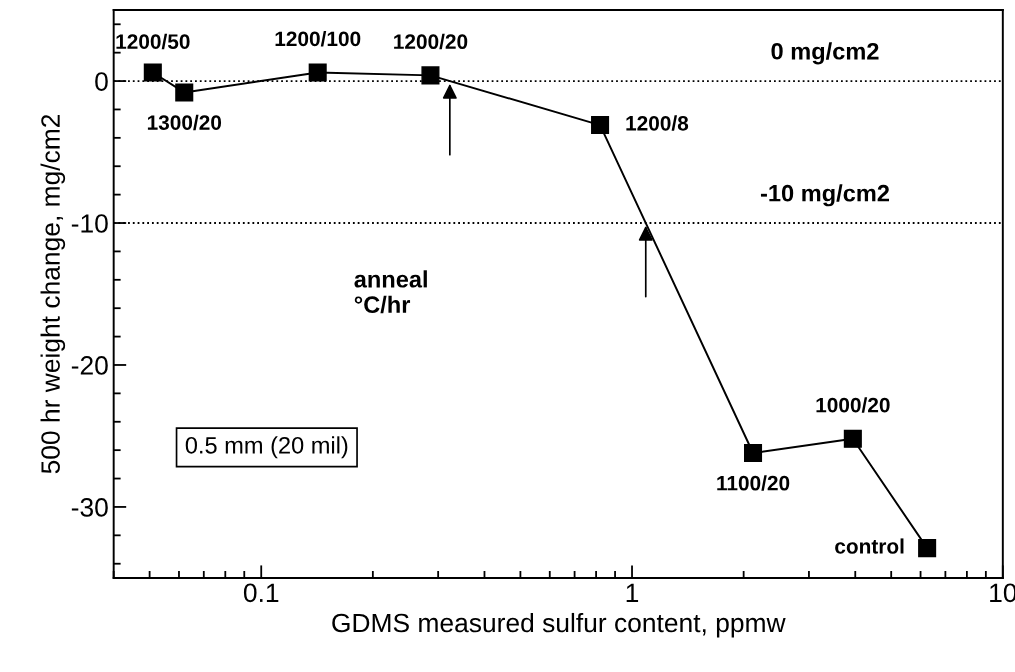 The height and width of the screenshot is (672, 1015). I want to click on y-tick-label: -10, so click(89, 223).